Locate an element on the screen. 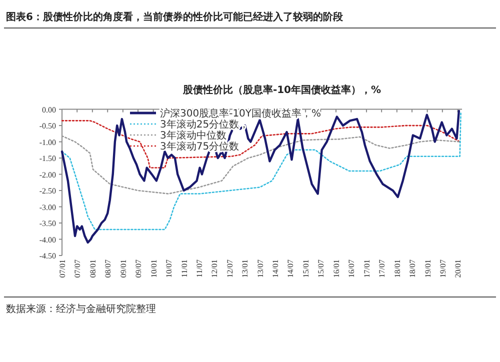 Image resolution: width=500 pixels, height=362 pixels. x-tick-label: 08/07 is located at coordinates (108, 269).